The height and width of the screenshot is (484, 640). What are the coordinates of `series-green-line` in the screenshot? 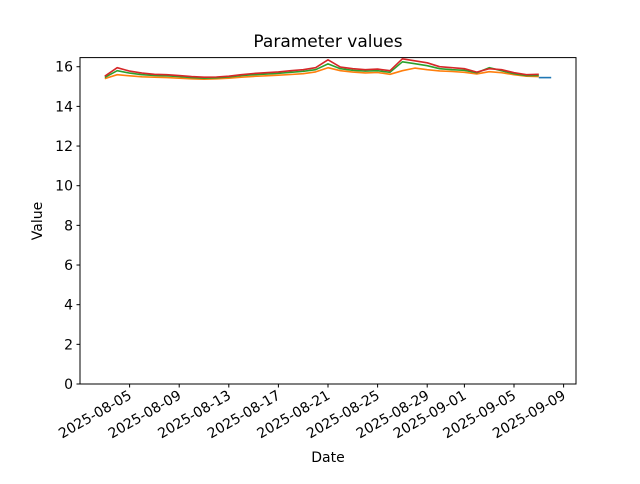 It's located at (321, 69).